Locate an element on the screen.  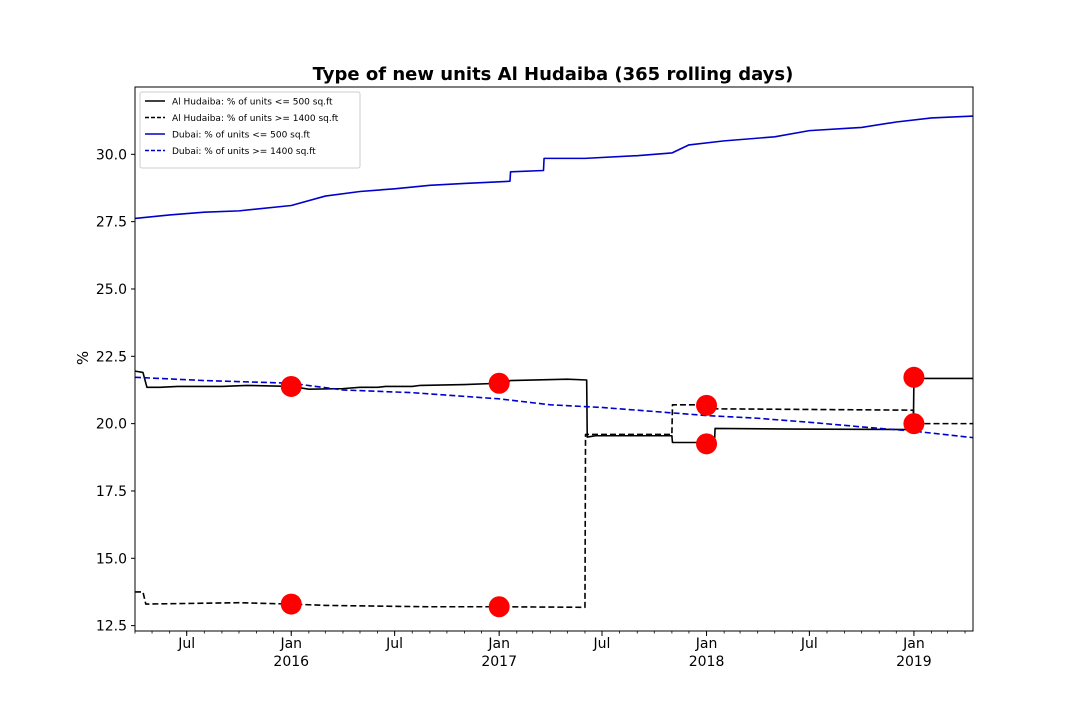
y-tick-label: 30.0 is located at coordinates (111, 155).